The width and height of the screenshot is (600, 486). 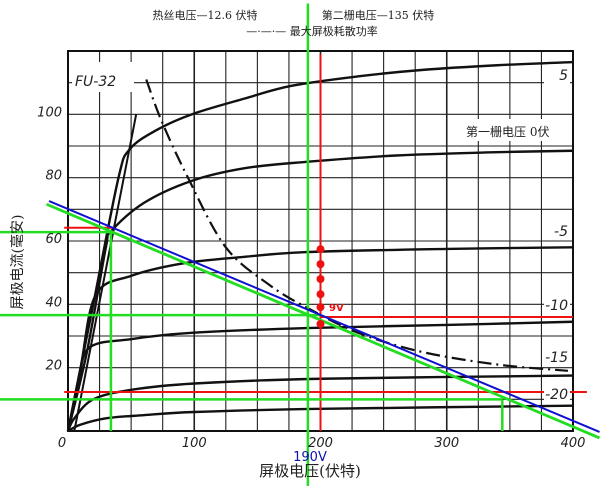 What do you see at coordinates (378, 15) in the screenshot?
I see `title-screen-voltage: 第二栅电压—135 伏特` at bounding box center [378, 15].